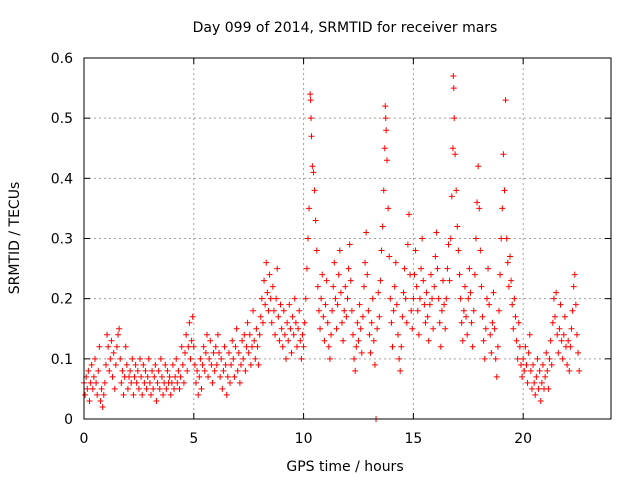 Image resolution: width=640 pixels, height=480 pixels. What do you see at coordinates (62, 59) in the screenshot?
I see `y-tick-label: 0.6` at bounding box center [62, 59].